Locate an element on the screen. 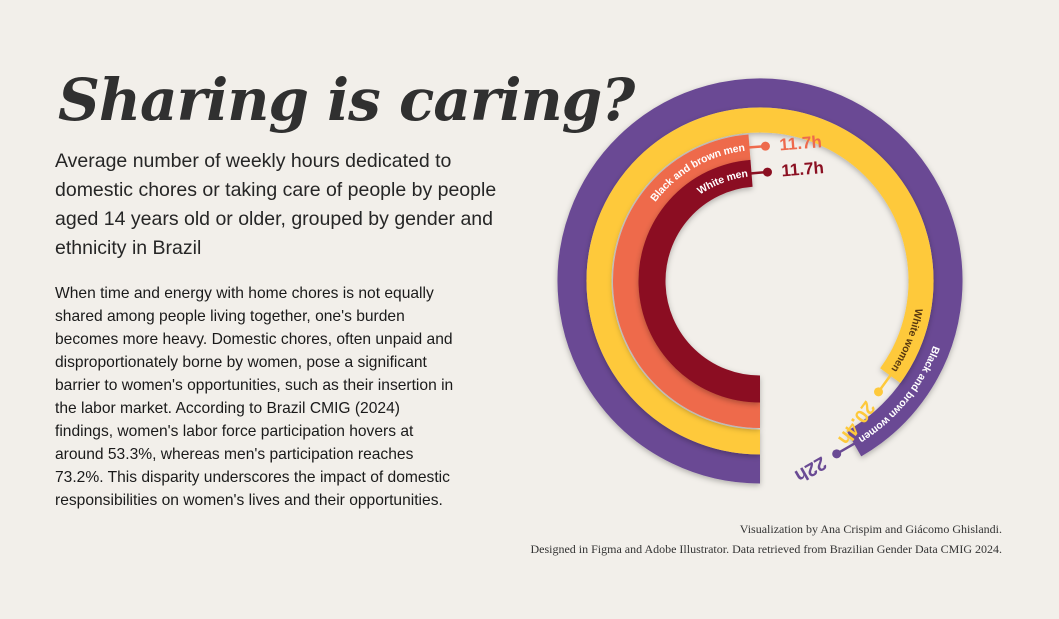 Image resolution: width=1059 pixels, height=619 pixels. value-label-black-and-brown-men: 11.7h is located at coordinates (801, 143).